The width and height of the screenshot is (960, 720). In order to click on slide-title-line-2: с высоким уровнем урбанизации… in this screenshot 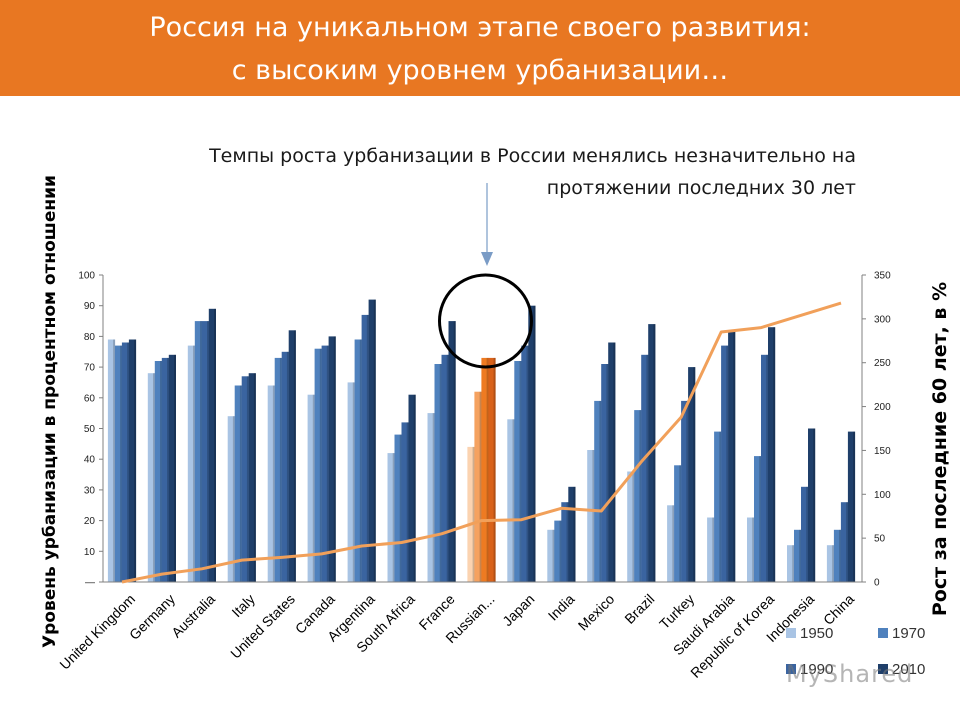, I will do `click(480, 70)`.